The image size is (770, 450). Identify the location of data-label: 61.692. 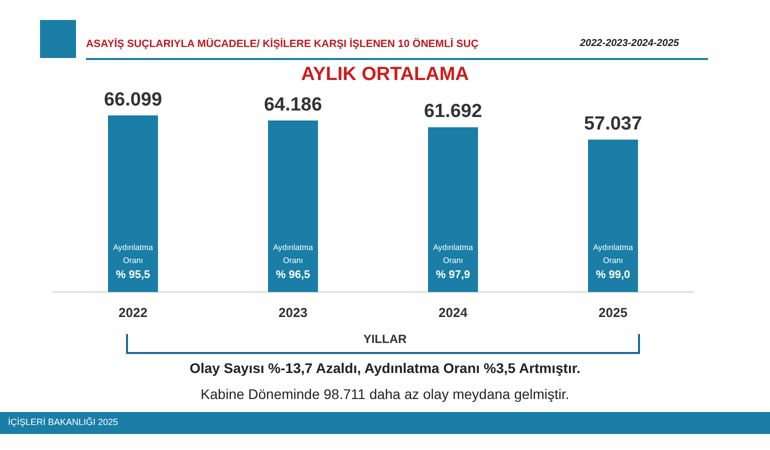
(453, 111).